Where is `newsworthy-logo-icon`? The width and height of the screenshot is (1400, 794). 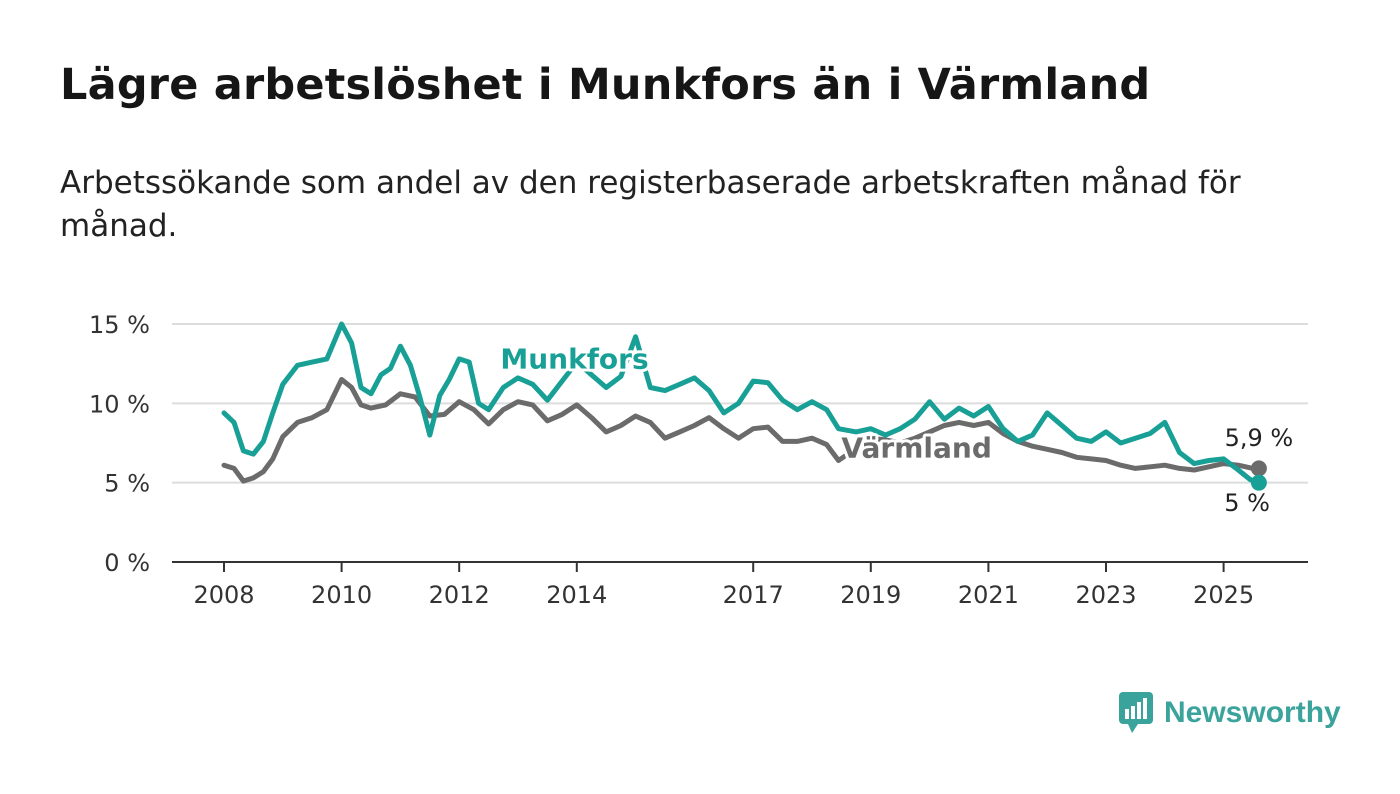 newsworthy-logo-icon is located at coordinates (1136, 712).